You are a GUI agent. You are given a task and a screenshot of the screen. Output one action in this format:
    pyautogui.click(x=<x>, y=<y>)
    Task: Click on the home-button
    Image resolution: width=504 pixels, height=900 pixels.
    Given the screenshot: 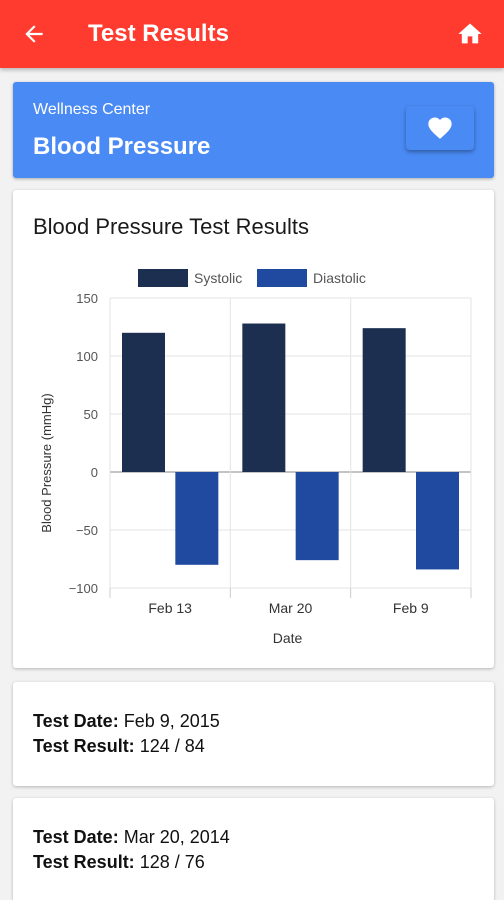 What is the action you would take?
    pyautogui.click(x=470, y=34)
    